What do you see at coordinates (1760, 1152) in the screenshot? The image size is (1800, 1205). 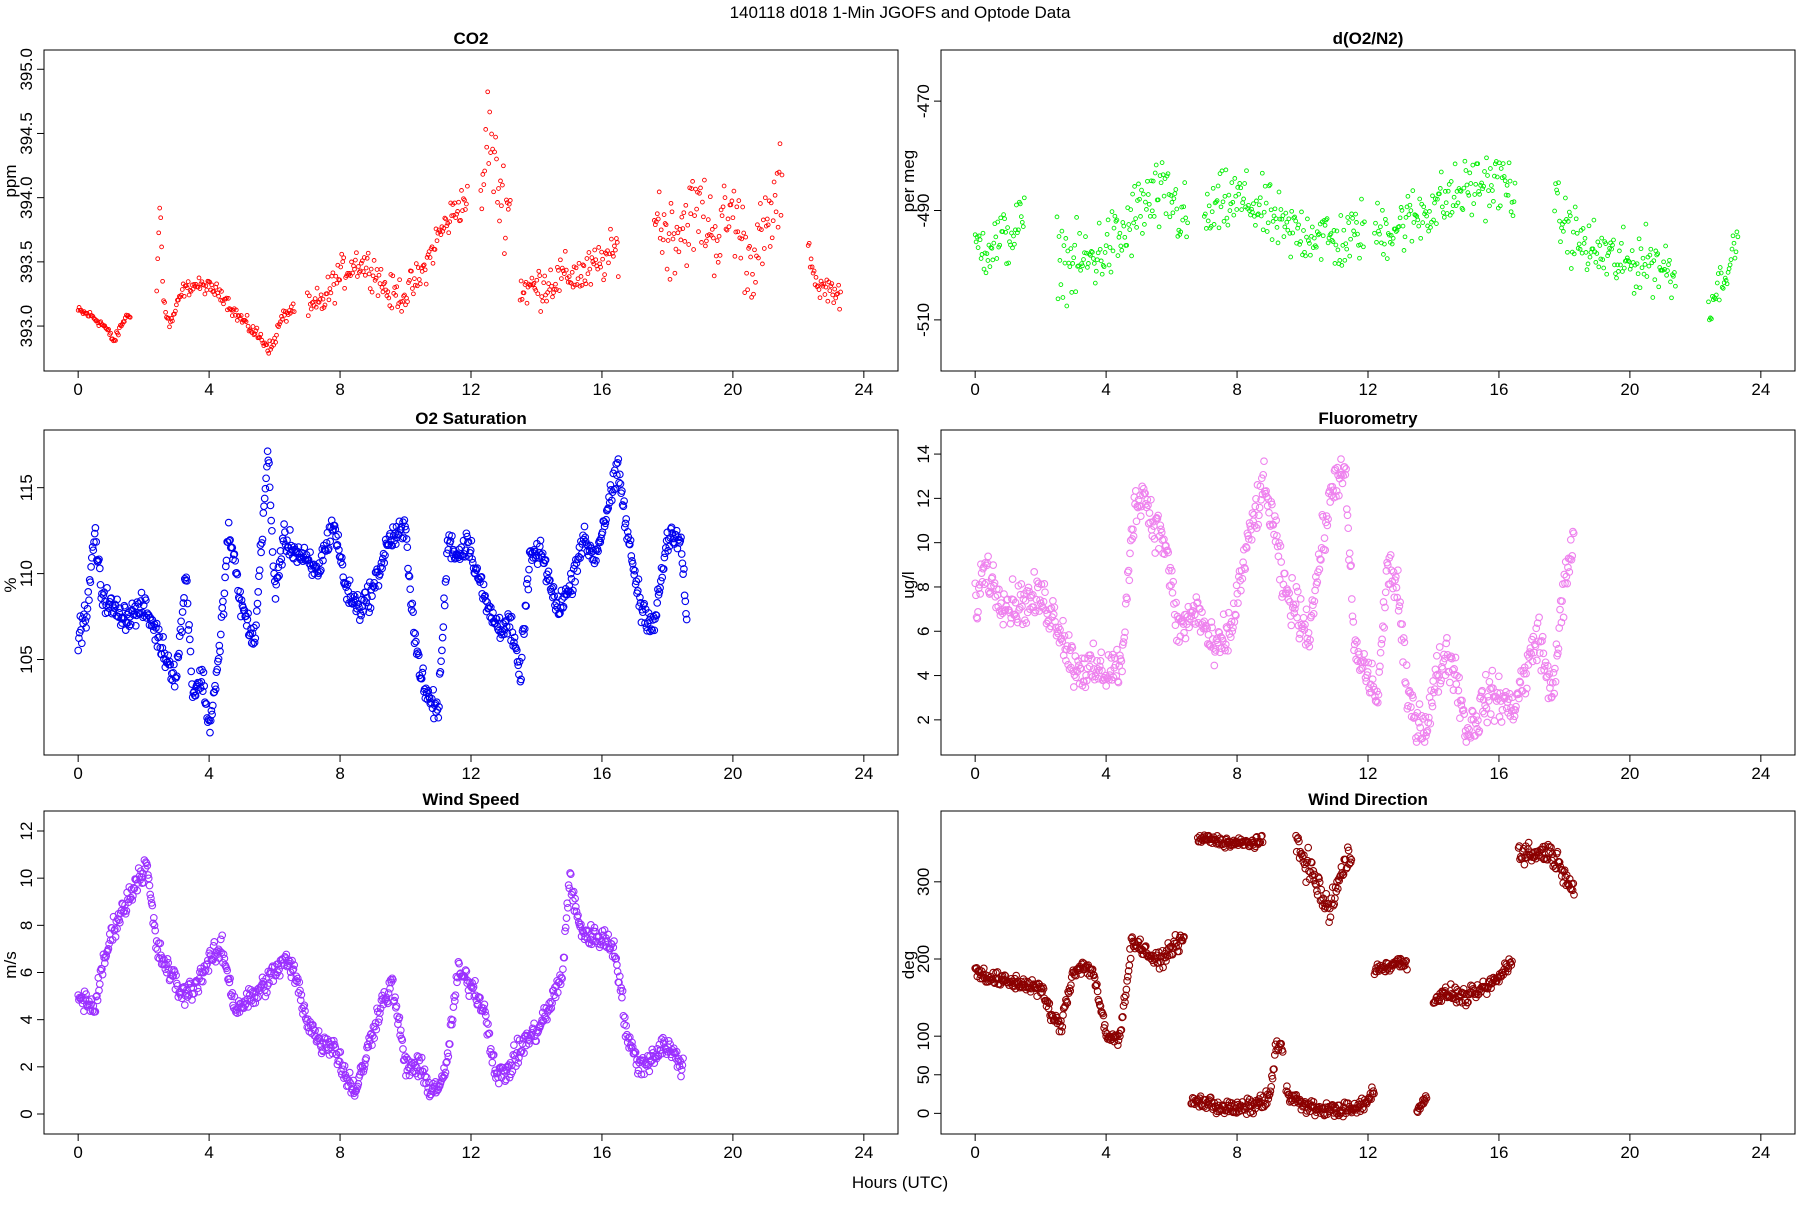 I see `wdir-x-tick-label: 24` at bounding box center [1760, 1152].